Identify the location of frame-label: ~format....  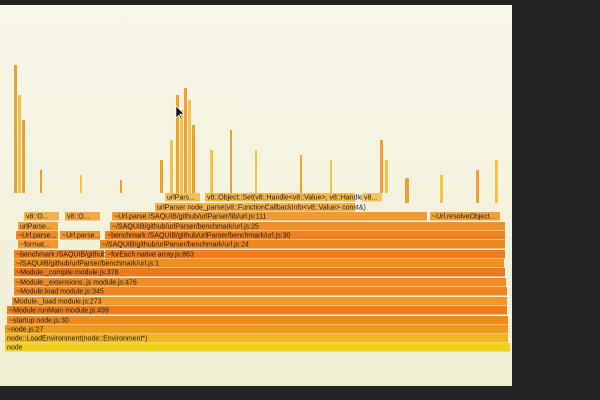
(35, 244).